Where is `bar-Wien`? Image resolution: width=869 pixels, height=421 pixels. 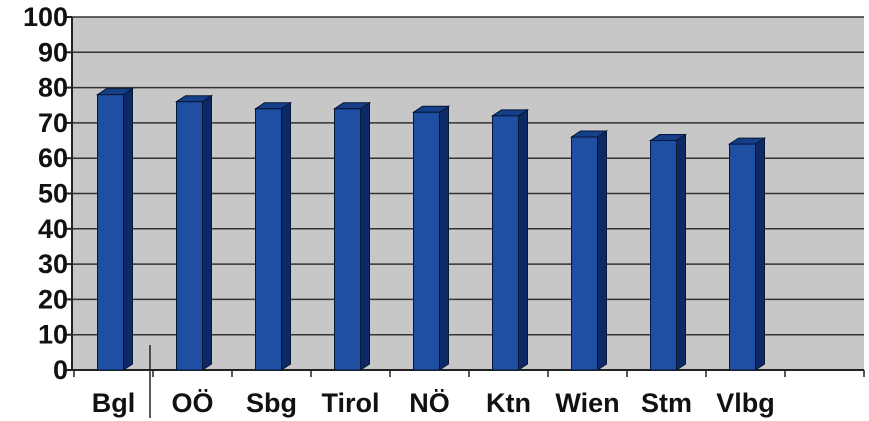
bar-Wien is located at coordinates (589, 250).